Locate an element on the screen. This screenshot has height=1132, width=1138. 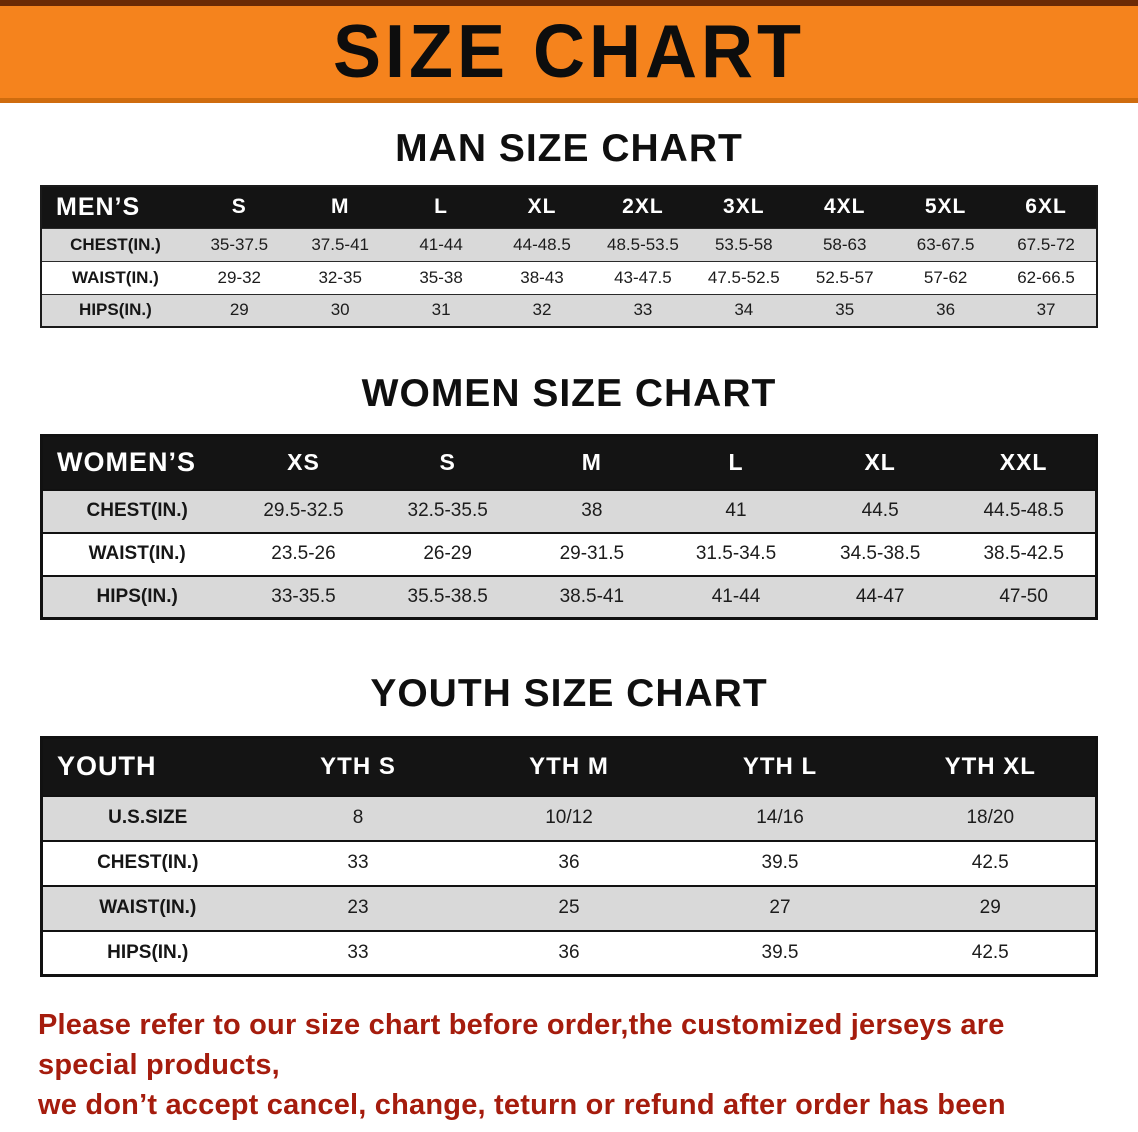
page-title: SIZE CHART is located at coordinates (569, 52).